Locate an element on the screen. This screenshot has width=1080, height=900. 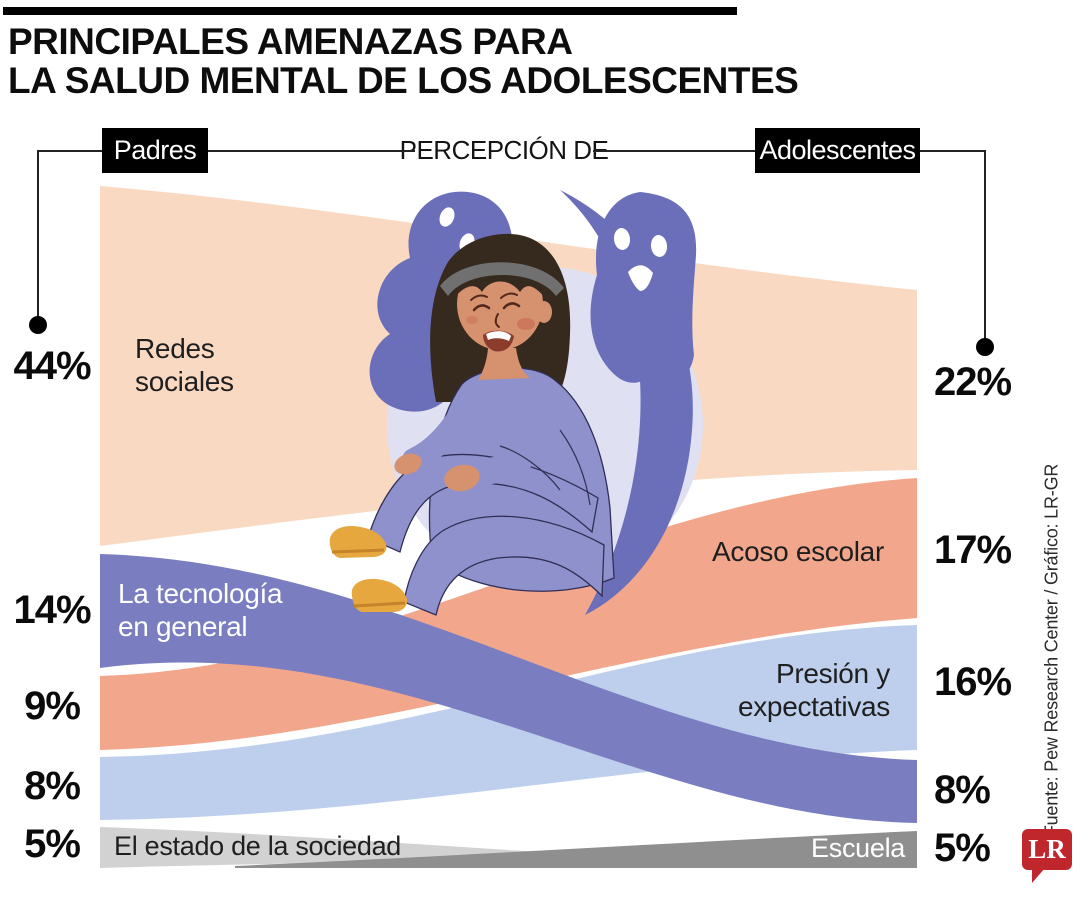
bracket-right-dot is located at coordinates (985, 347).